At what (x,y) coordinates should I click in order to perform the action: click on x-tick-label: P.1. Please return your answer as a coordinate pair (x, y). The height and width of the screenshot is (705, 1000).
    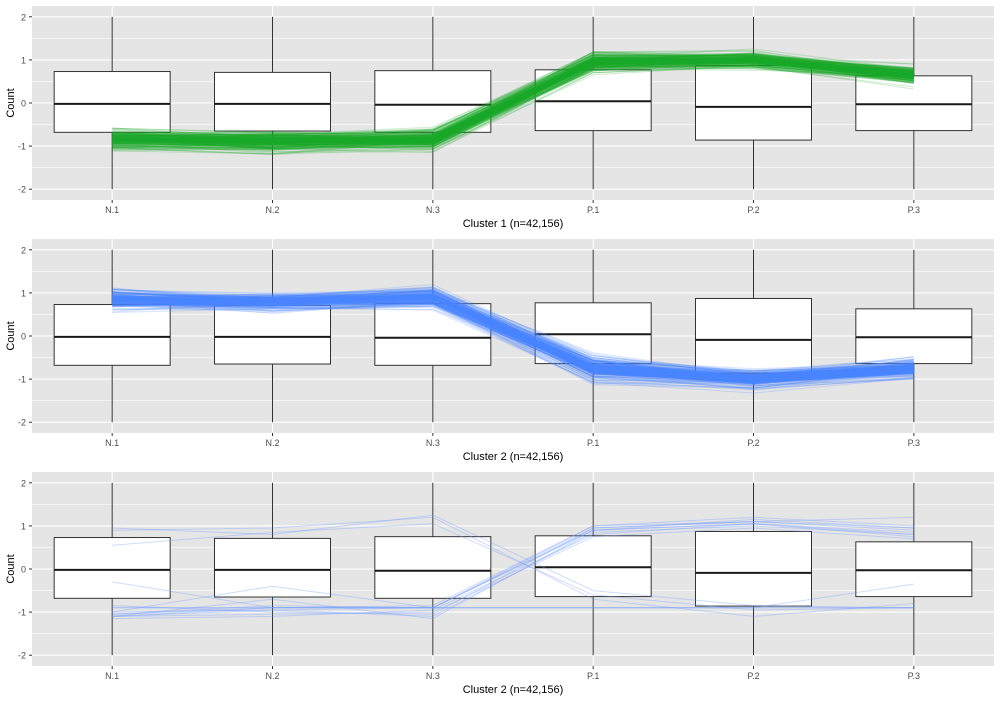
    Looking at the image, I should click on (593, 676).